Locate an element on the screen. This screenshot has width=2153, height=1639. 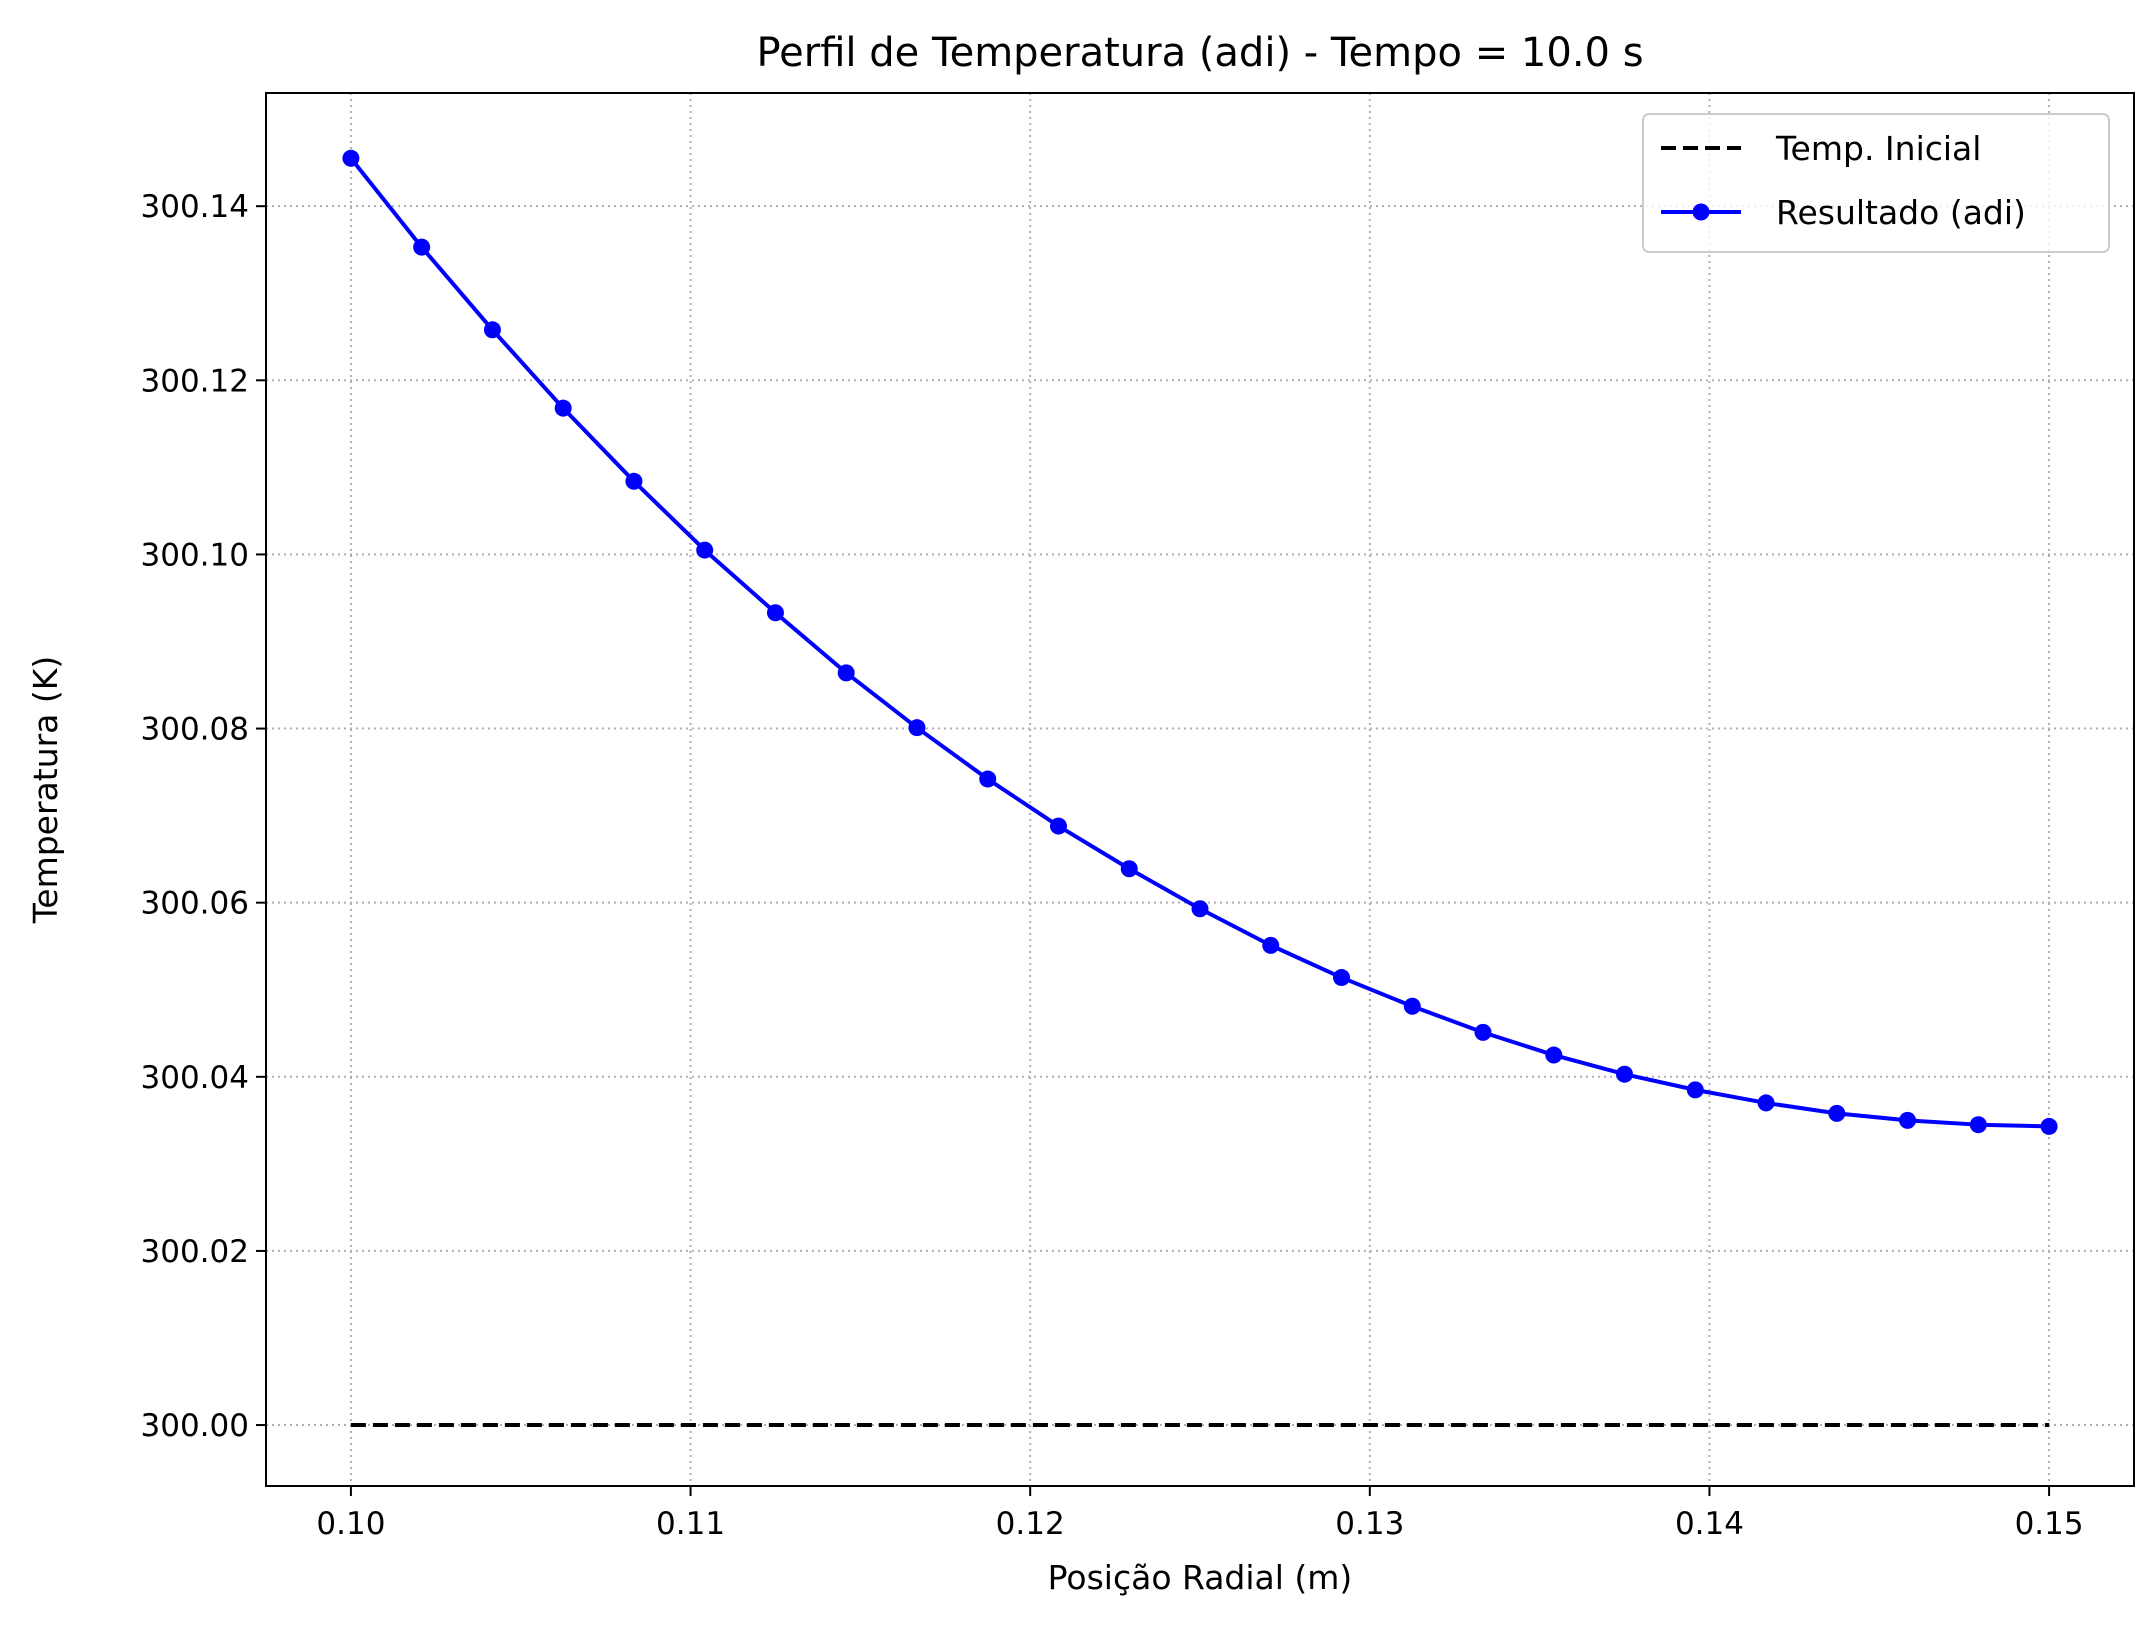
y-tick-label: 300.14 is located at coordinates (195, 207).